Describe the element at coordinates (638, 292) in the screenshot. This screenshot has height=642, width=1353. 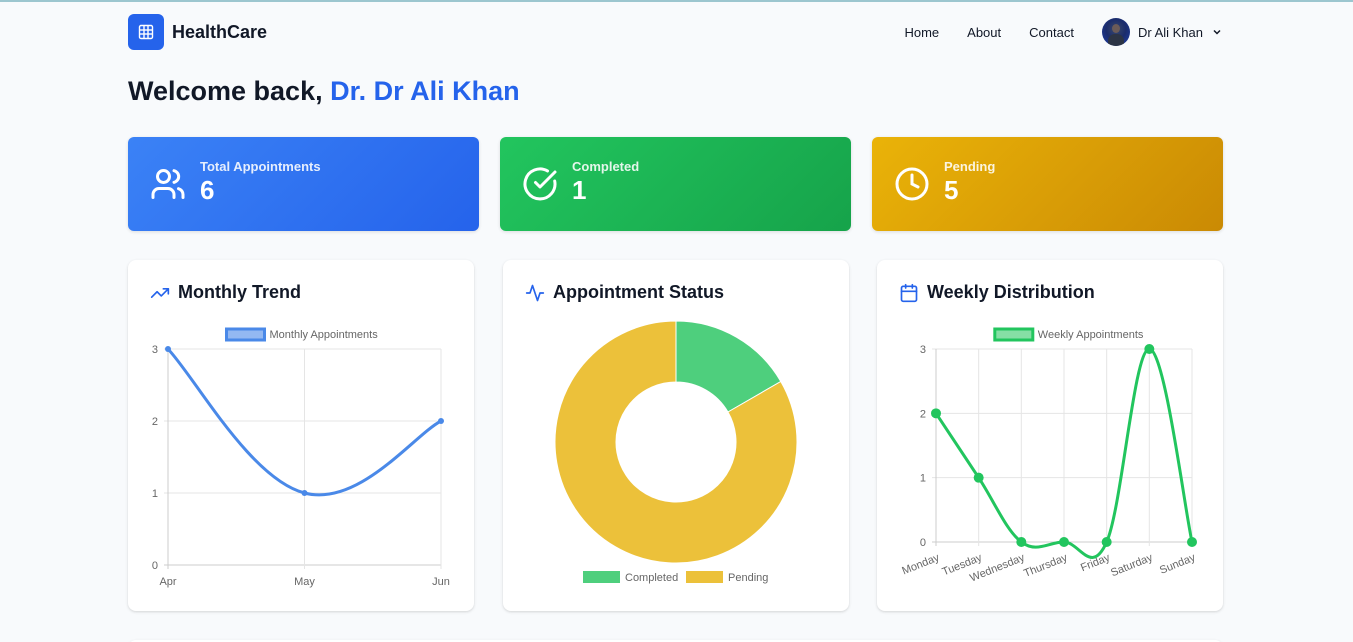
I see `card-title: Appointment Status` at that location.